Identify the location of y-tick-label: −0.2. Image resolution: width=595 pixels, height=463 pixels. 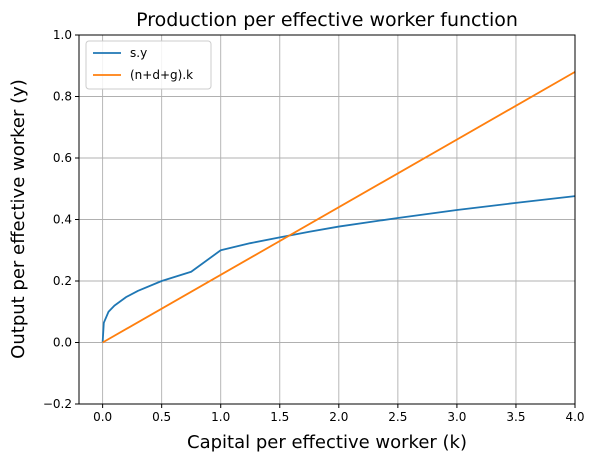
(57, 404).